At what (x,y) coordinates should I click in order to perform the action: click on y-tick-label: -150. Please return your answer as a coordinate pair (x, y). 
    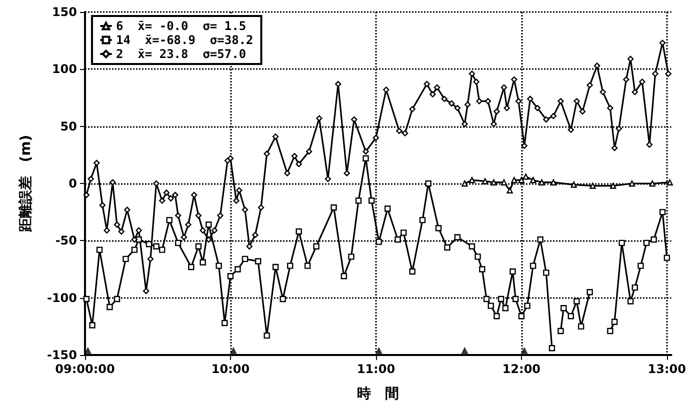
    Looking at the image, I should click on (61, 355).